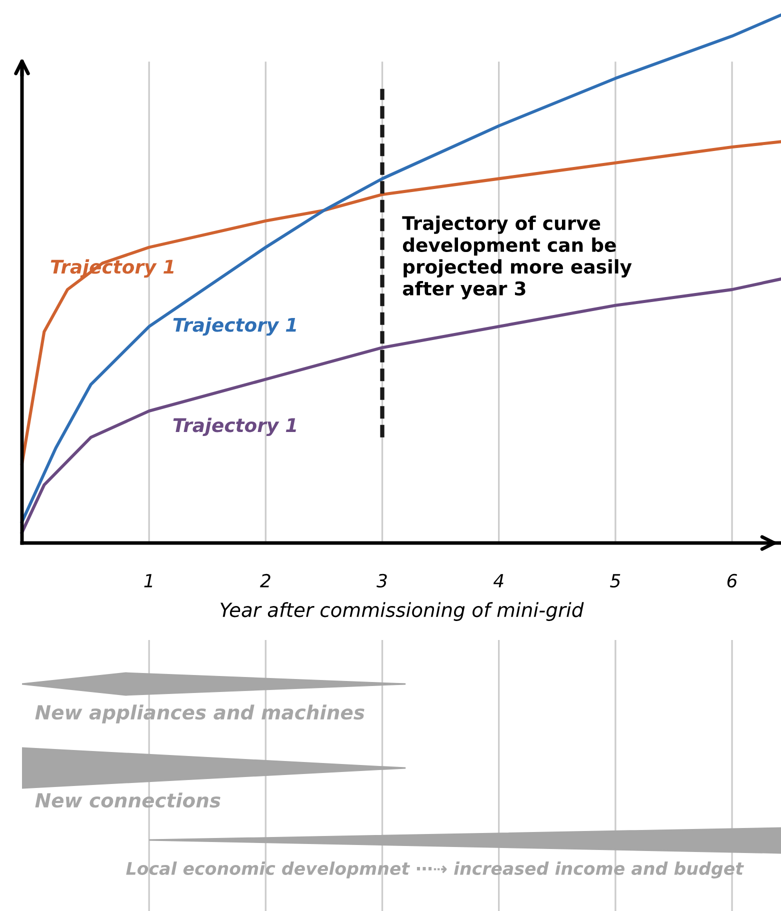 The height and width of the screenshot is (911, 781). I want to click on x-tick-label: 6, so click(732, 581).